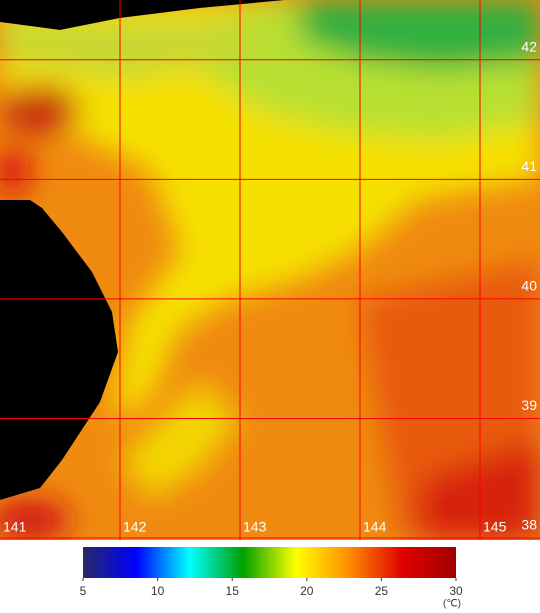  I want to click on colorbar-tick-label: 10, so click(158, 591).